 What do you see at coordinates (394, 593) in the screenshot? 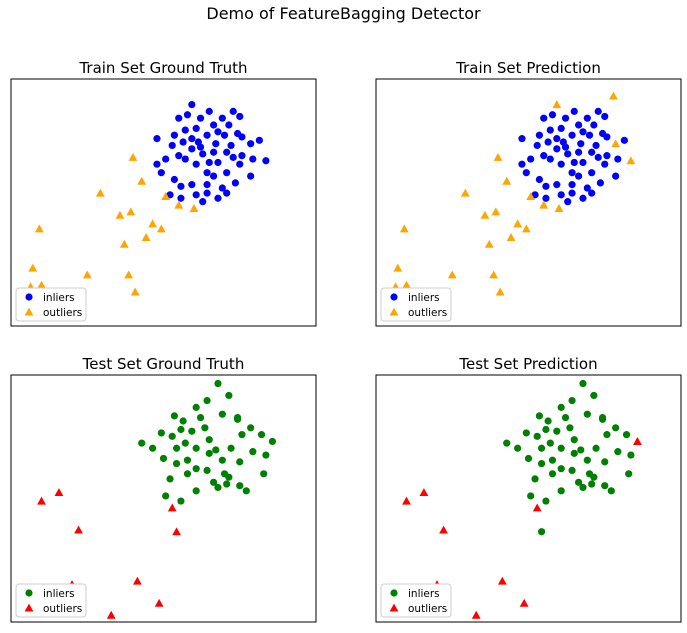
I see `legend-marker-inliers` at bounding box center [394, 593].